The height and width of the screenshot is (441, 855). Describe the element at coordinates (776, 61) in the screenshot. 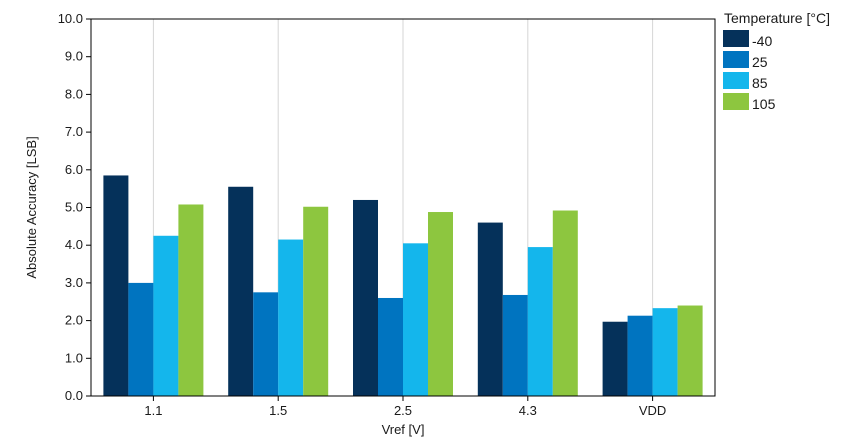

I see `legend: Temperature [°C] -40 25 85 105` at that location.